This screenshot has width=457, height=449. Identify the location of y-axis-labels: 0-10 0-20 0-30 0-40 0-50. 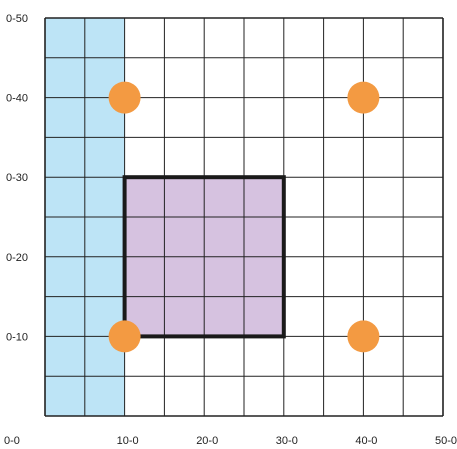
(17, 178).